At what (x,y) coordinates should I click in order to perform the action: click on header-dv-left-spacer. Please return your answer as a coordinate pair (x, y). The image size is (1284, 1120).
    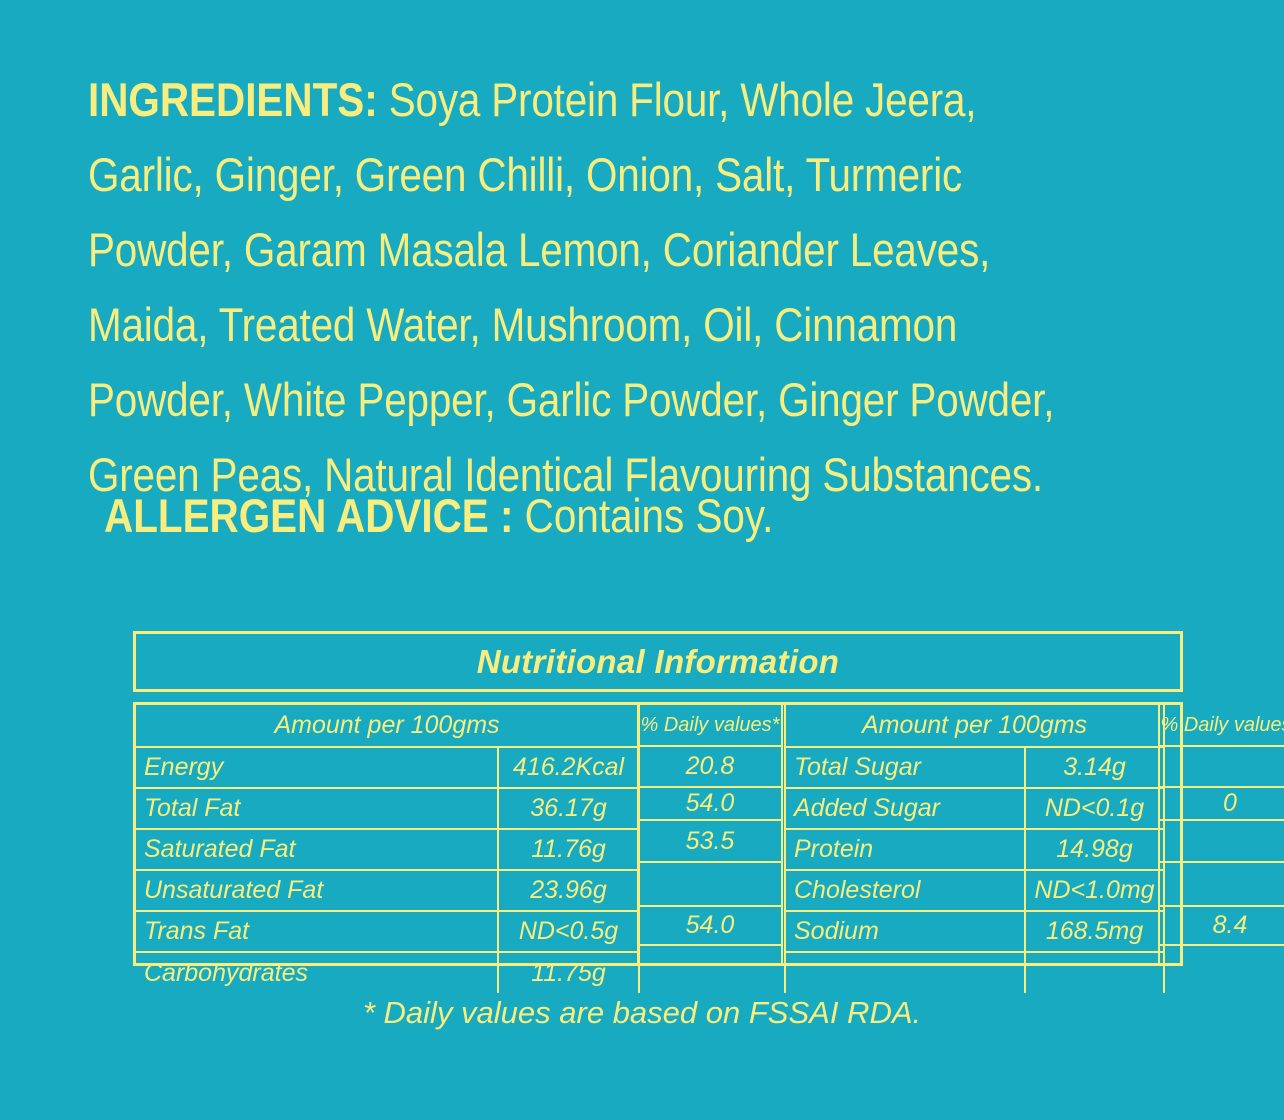
    Looking at the image, I should click on (712, 726).